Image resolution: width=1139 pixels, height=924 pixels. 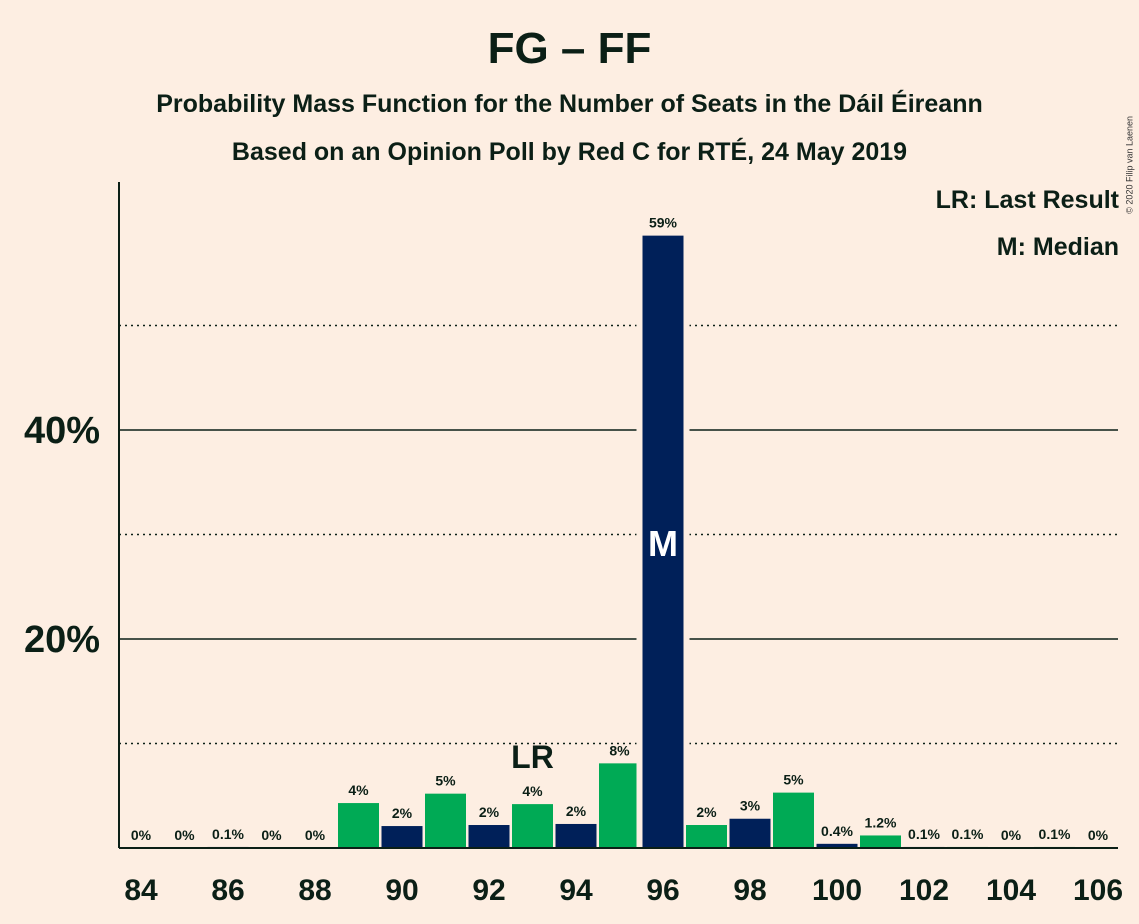 I want to click on x-tick-label: 104, so click(x=1011, y=890).